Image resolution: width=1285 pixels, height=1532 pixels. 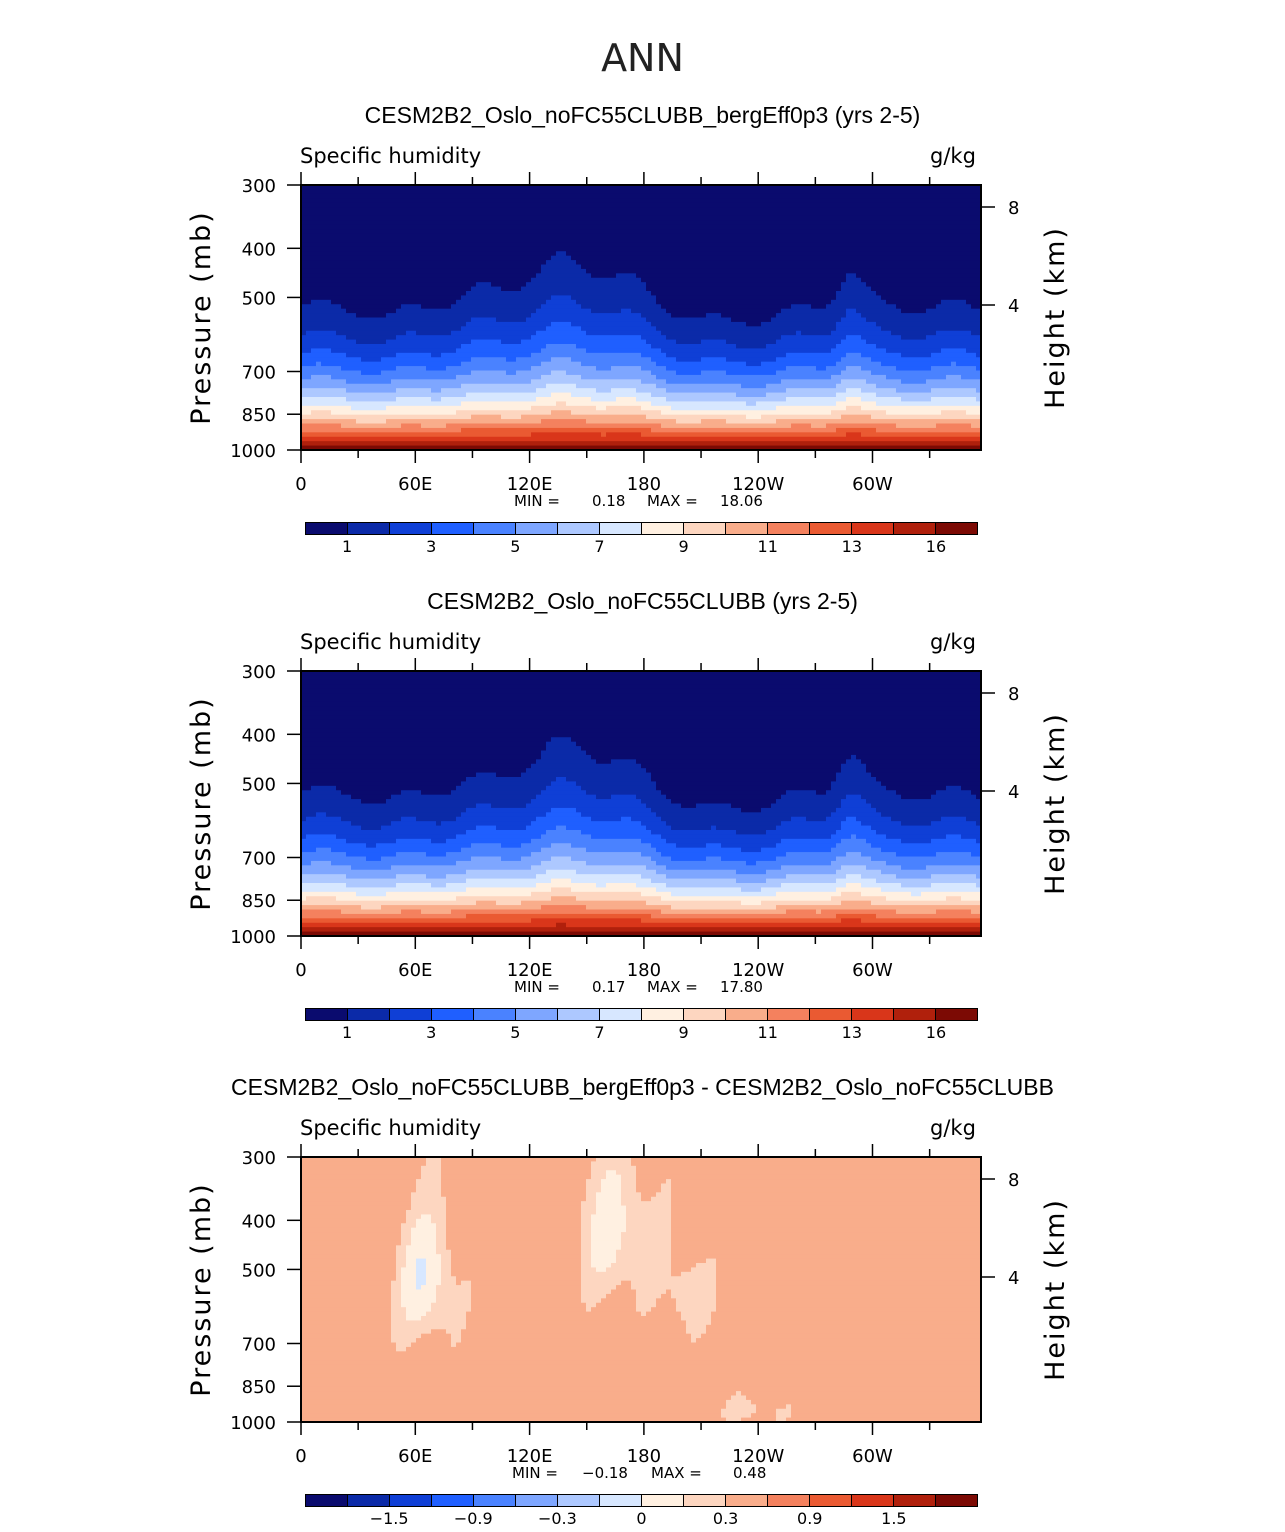 What do you see at coordinates (642, 601) in the screenshot?
I see `panel-2-title: CESM2B2_Oslo_noFC55CLUBB (yrs 2-5)` at bounding box center [642, 601].